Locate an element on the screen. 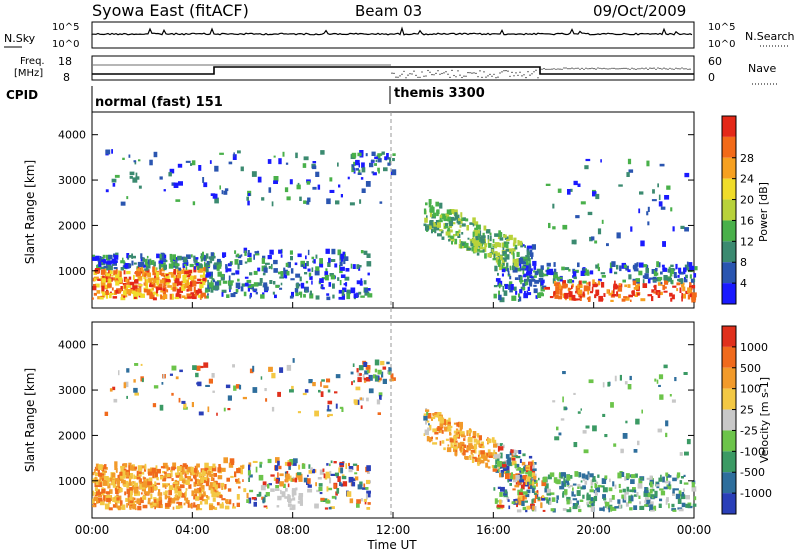 Image resolution: width=800 pixels, height=554 pixels. noise-right-tick-top: 10^5 is located at coordinates (721, 27).